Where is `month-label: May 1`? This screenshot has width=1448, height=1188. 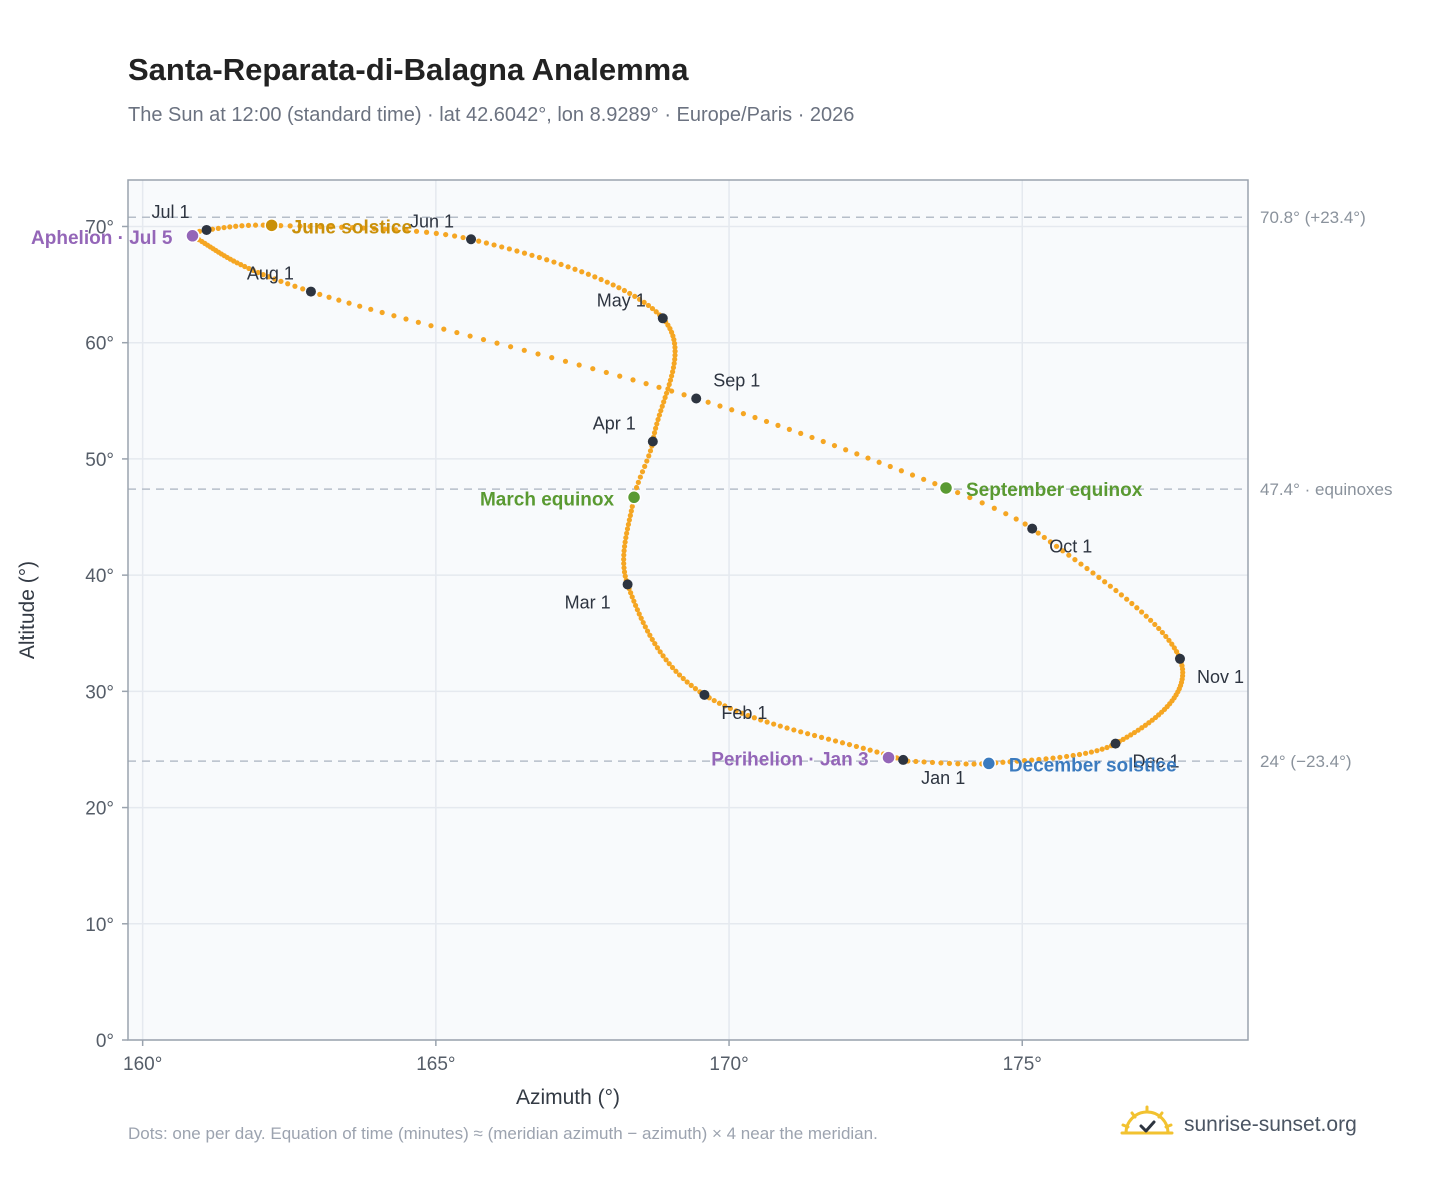 month-label: May 1 is located at coordinates (621, 300).